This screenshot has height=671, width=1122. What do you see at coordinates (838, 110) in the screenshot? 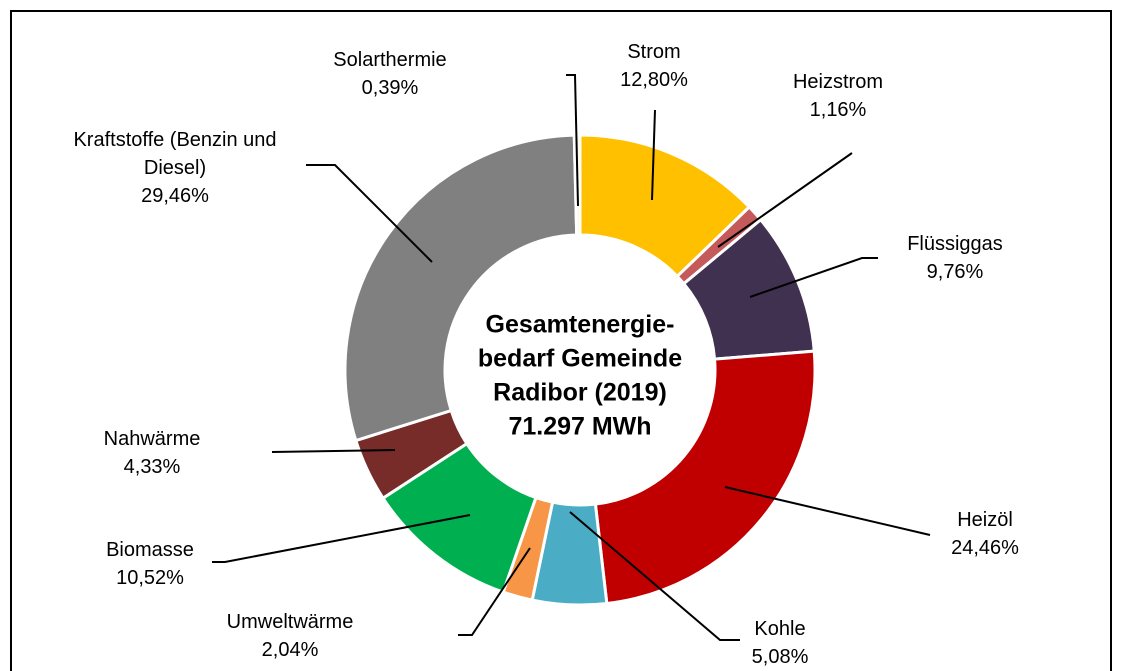
I see `value-label: 1,16%` at bounding box center [838, 110].